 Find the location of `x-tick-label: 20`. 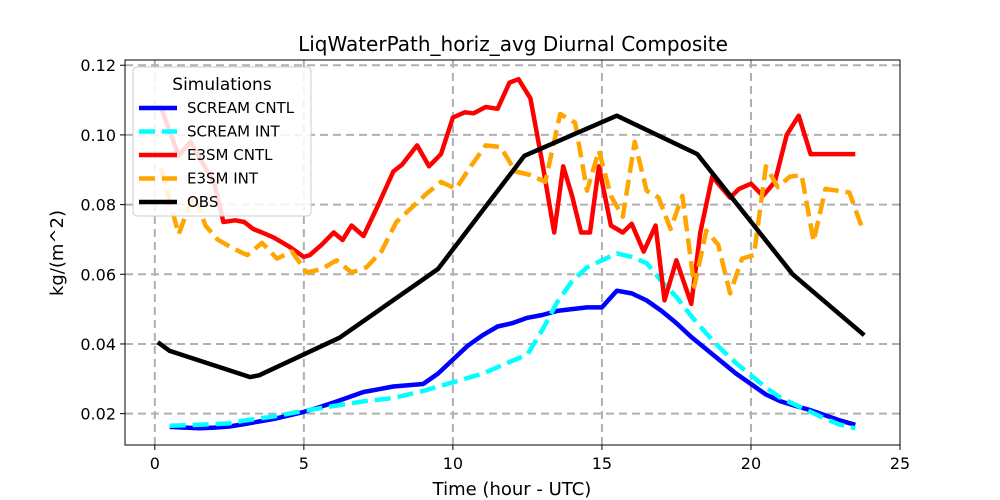

x-tick-label: 20 is located at coordinates (751, 463).